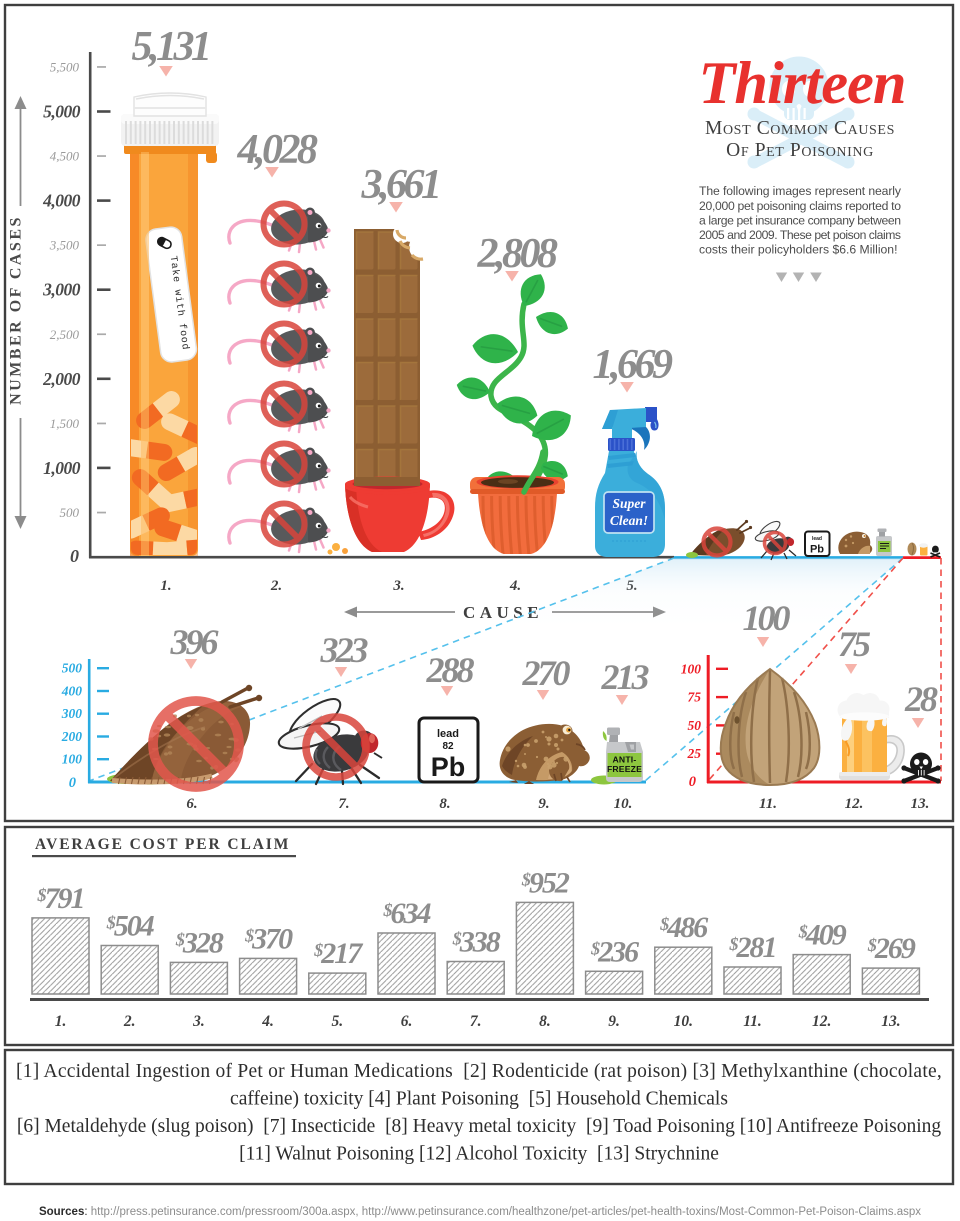 This screenshot has width=960, height=1221. I want to click on svg-text: 3,000, so click(61, 290).